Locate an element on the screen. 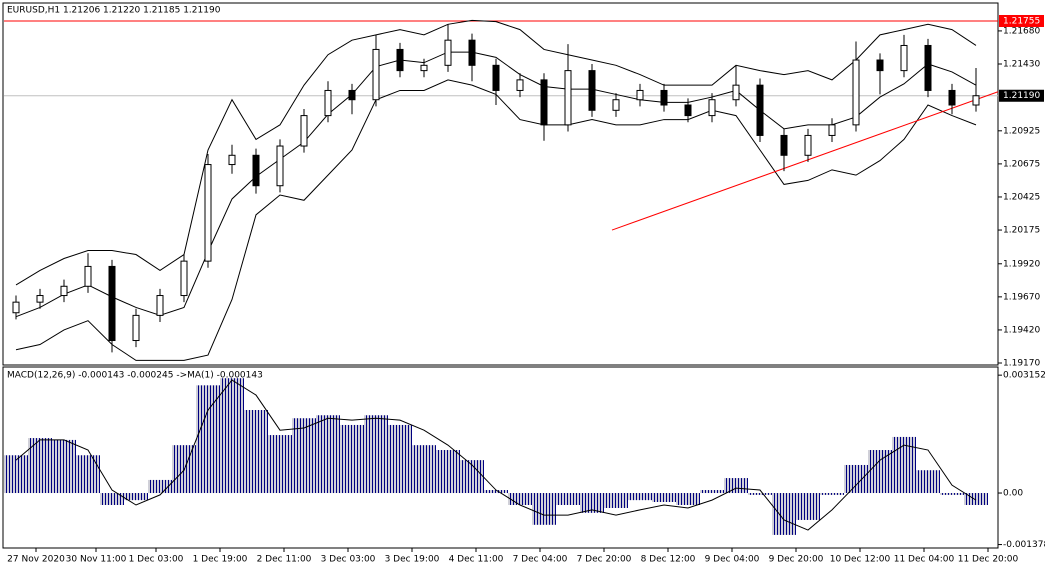 The height and width of the screenshot is (568, 1045). x-tick-label: 7 Dec 20:00 is located at coordinates (604, 560).